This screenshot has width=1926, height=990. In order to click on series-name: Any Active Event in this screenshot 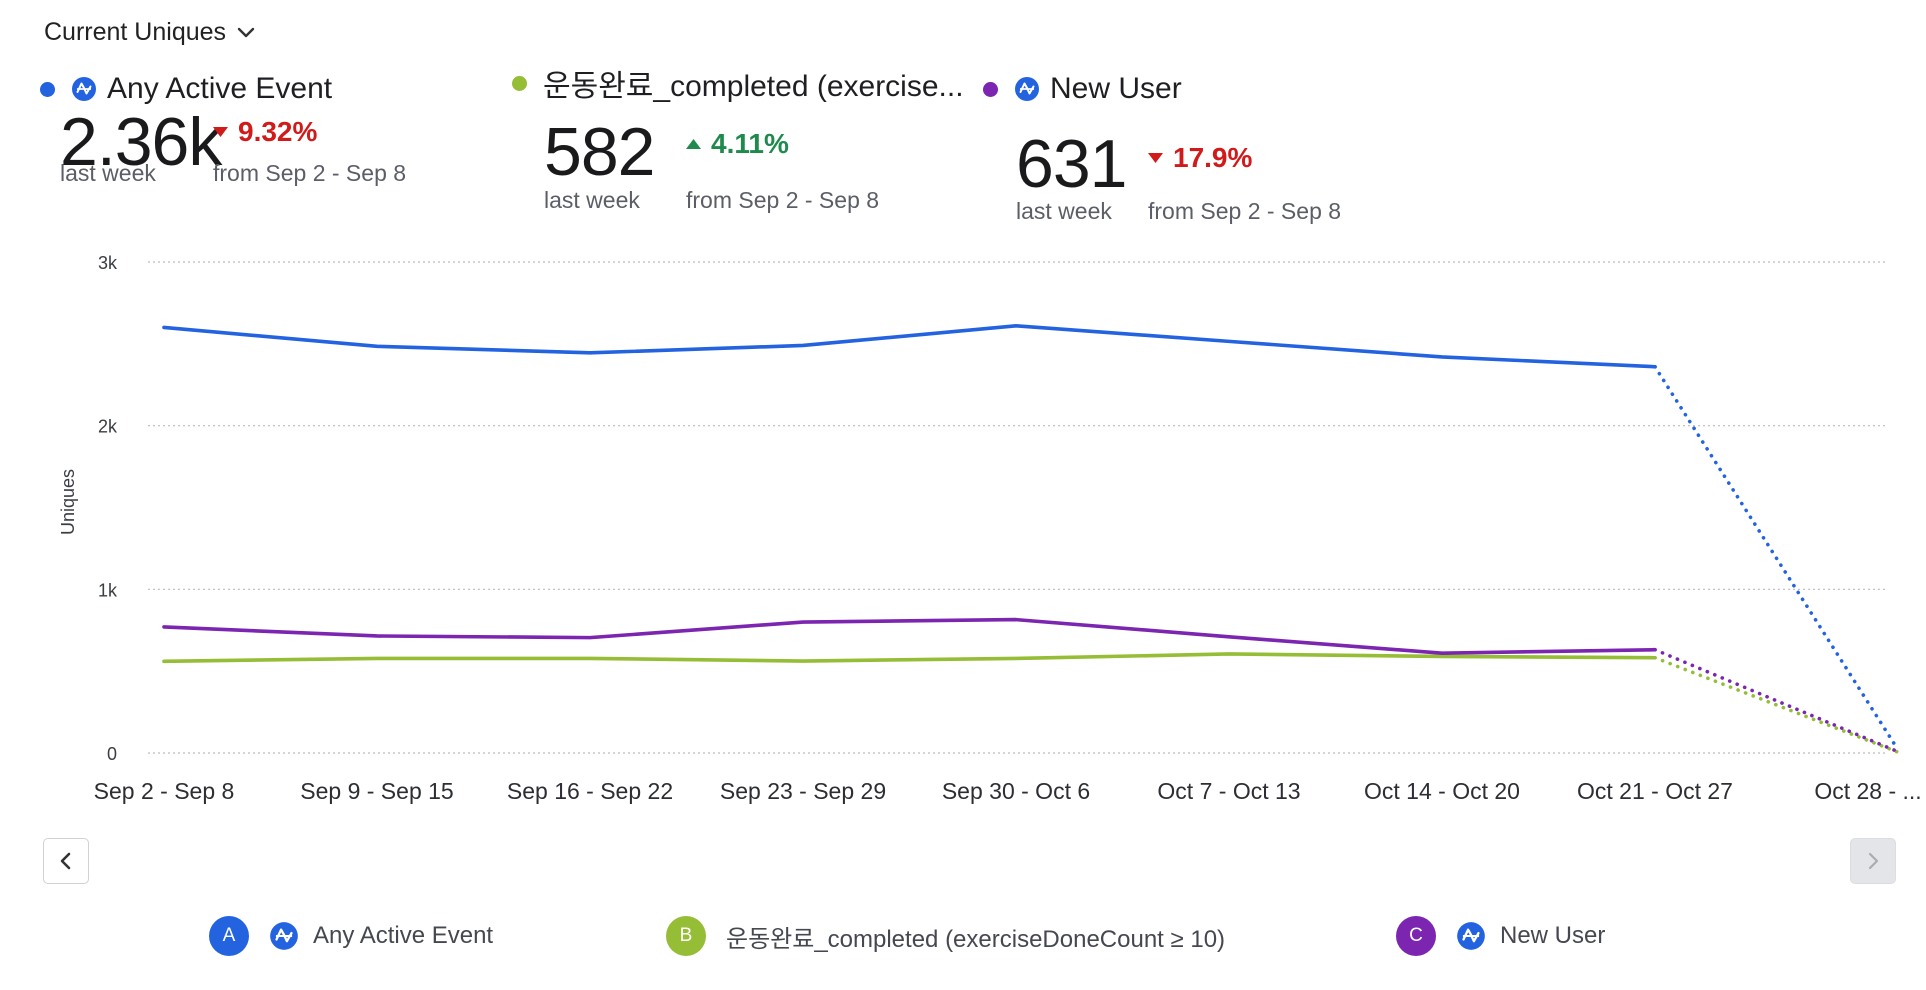, I will do `click(220, 88)`.